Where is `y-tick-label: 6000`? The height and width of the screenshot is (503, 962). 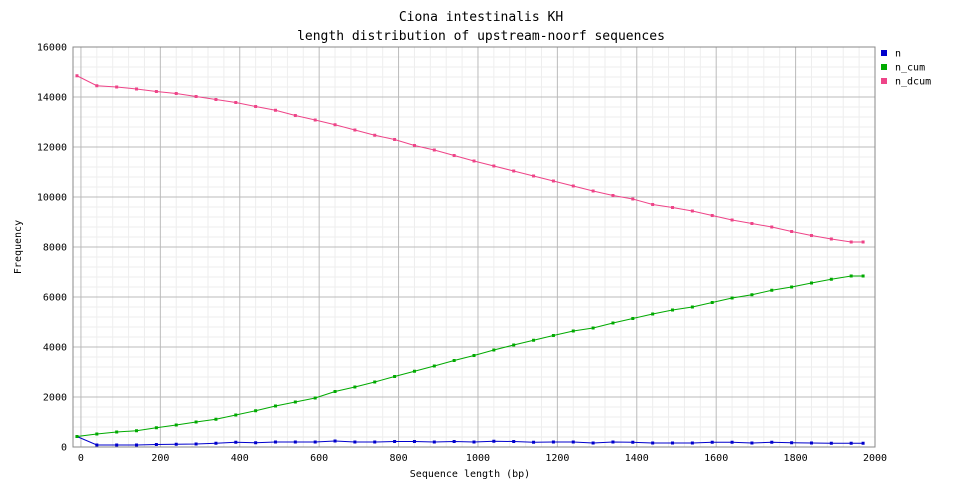 y-tick-label: 6000 is located at coordinates (55, 298).